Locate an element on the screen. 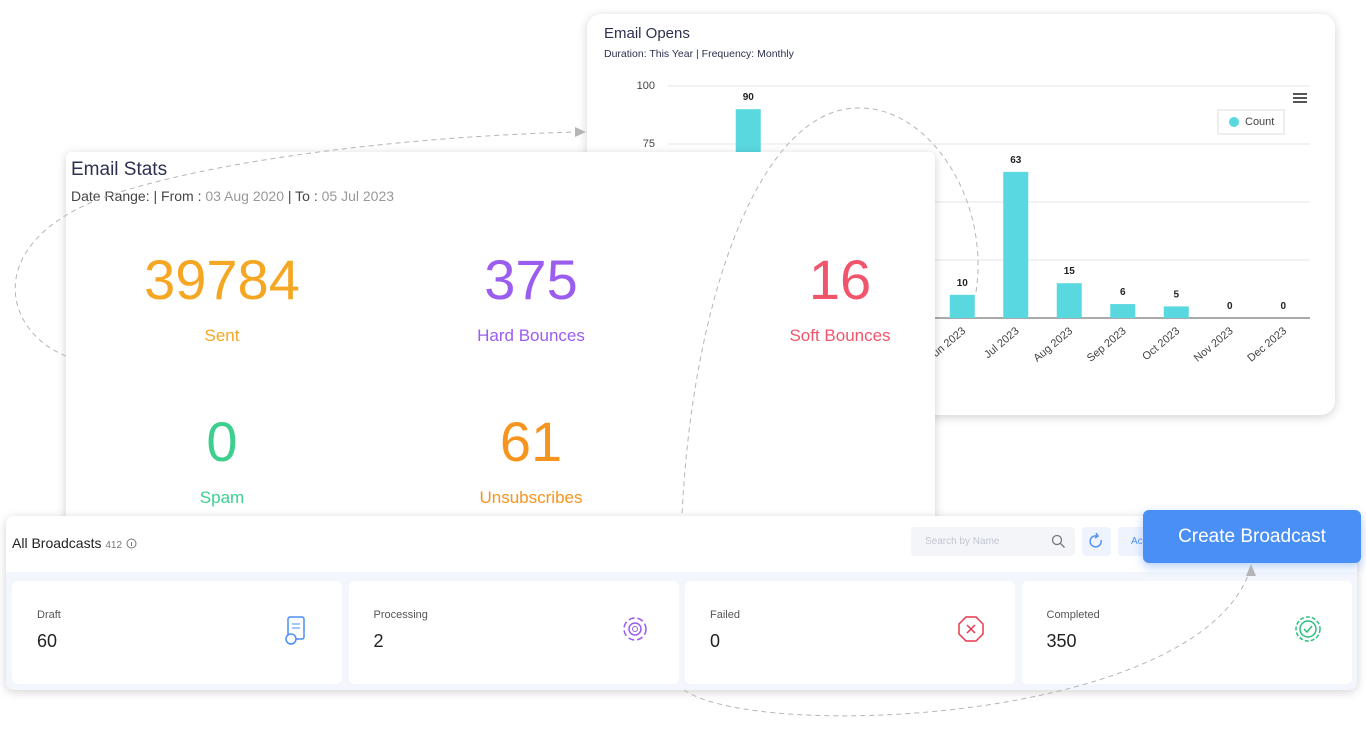 The width and height of the screenshot is (1366, 750). status-value: 350 is located at coordinates (1061, 641).